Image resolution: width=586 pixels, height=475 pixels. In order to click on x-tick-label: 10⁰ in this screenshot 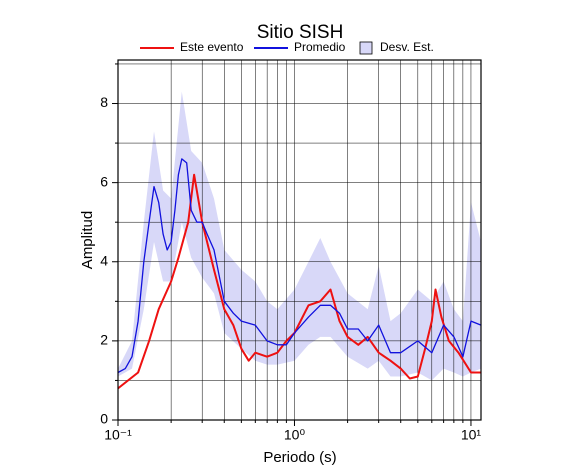, I will do `click(295, 435)`.